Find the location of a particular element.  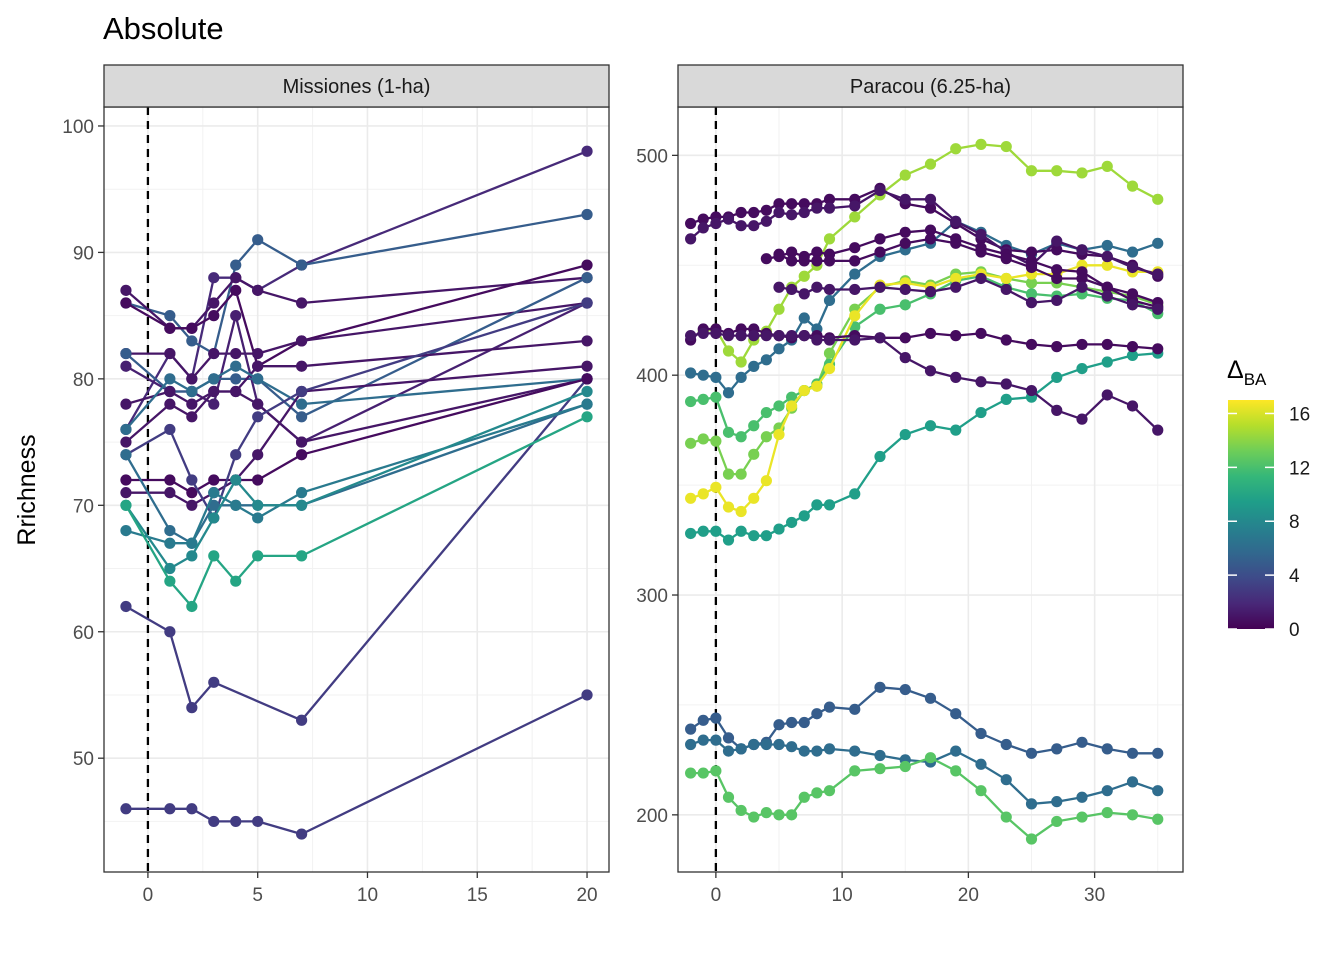

y-tick-label: 200 is located at coordinates (652, 816).